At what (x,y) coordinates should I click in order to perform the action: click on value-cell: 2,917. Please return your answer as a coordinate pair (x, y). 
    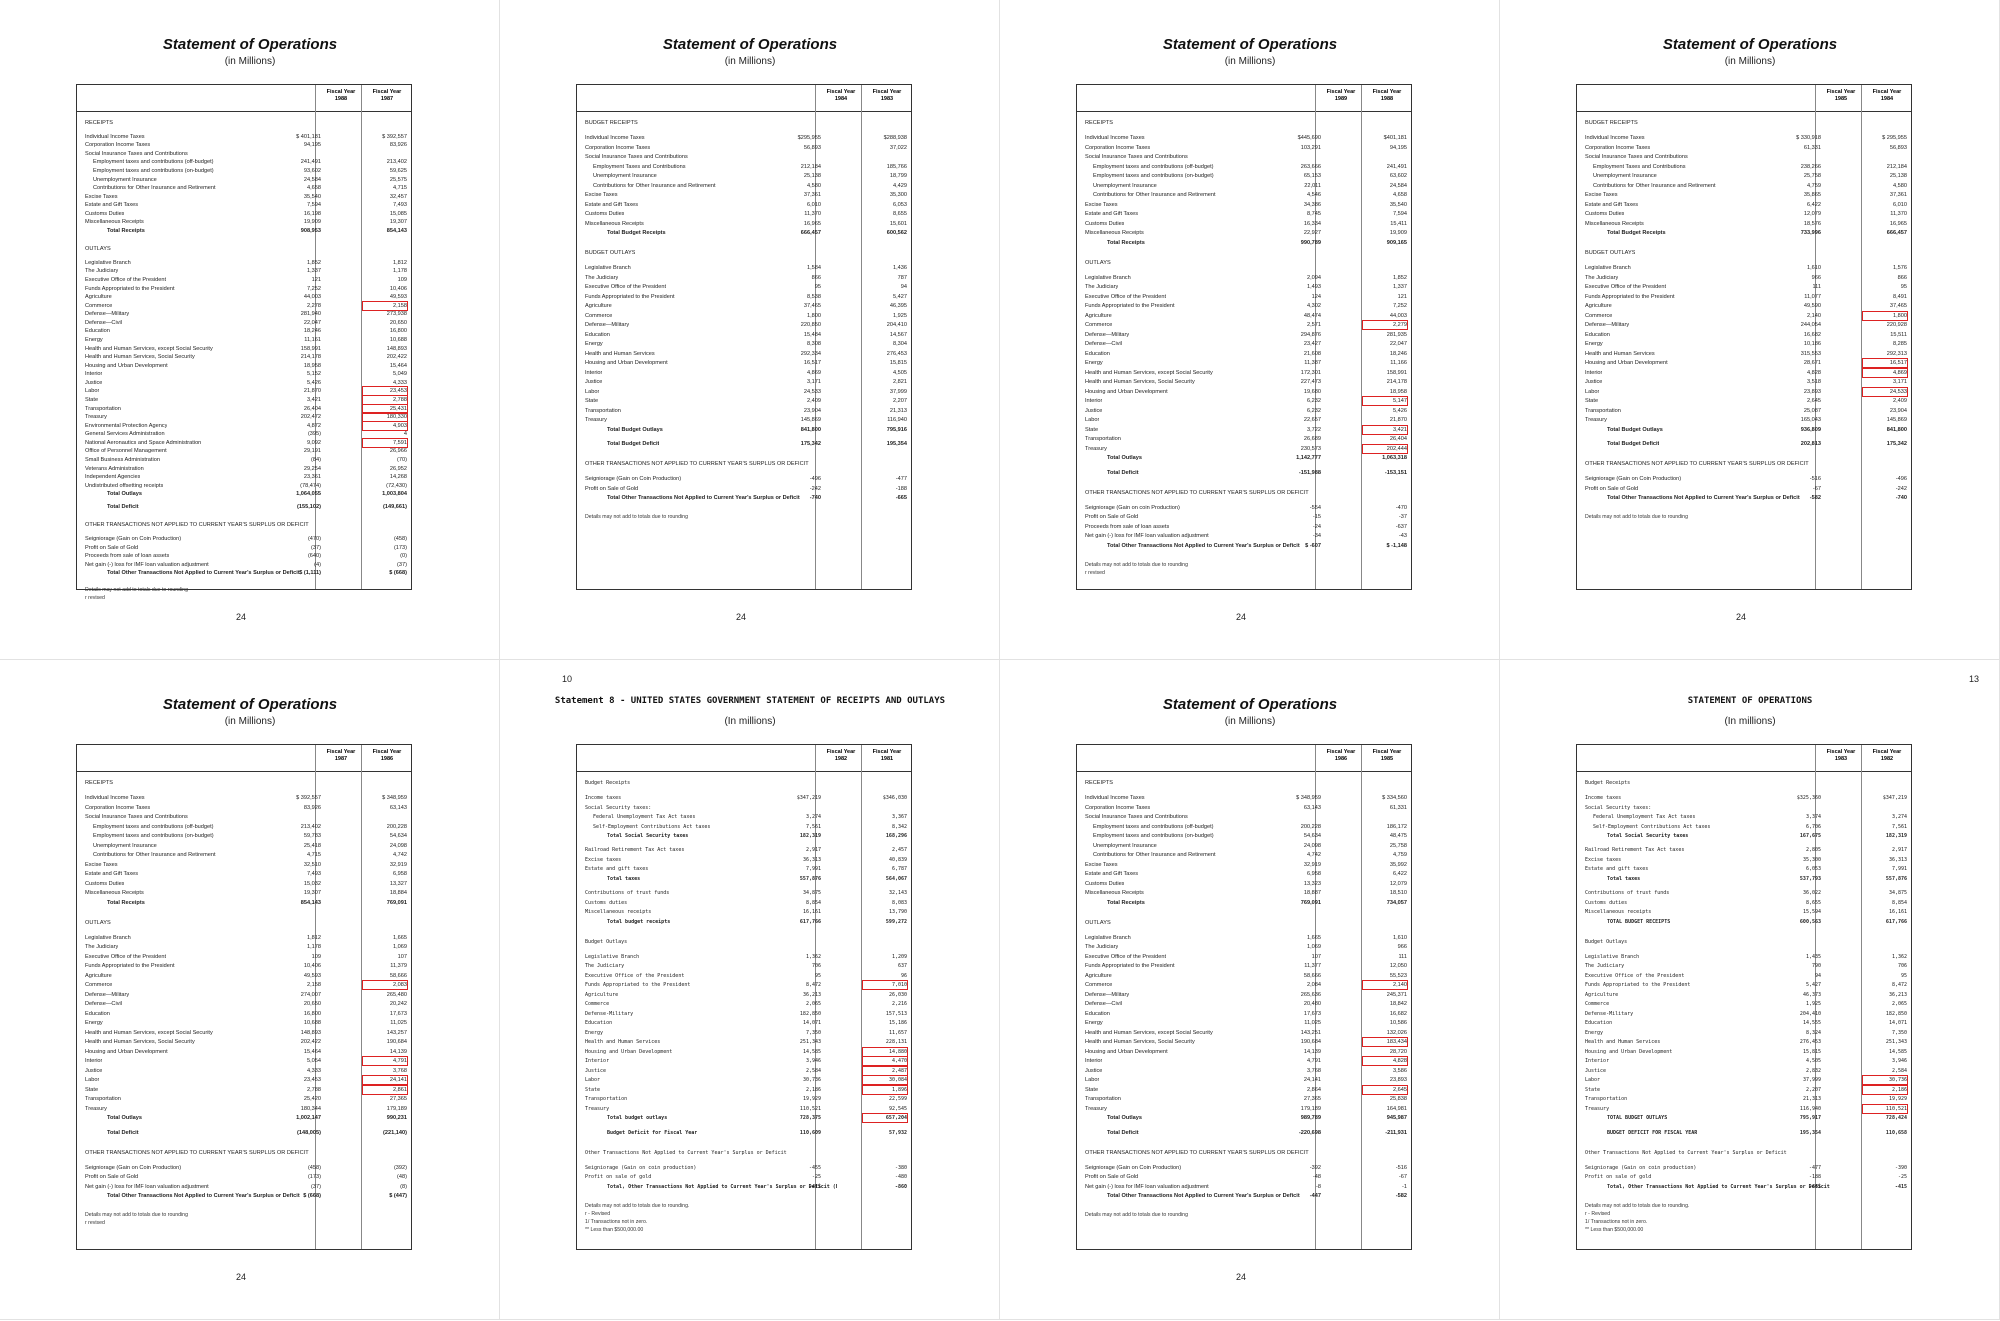
    Looking at the image, I should click on (813, 850).